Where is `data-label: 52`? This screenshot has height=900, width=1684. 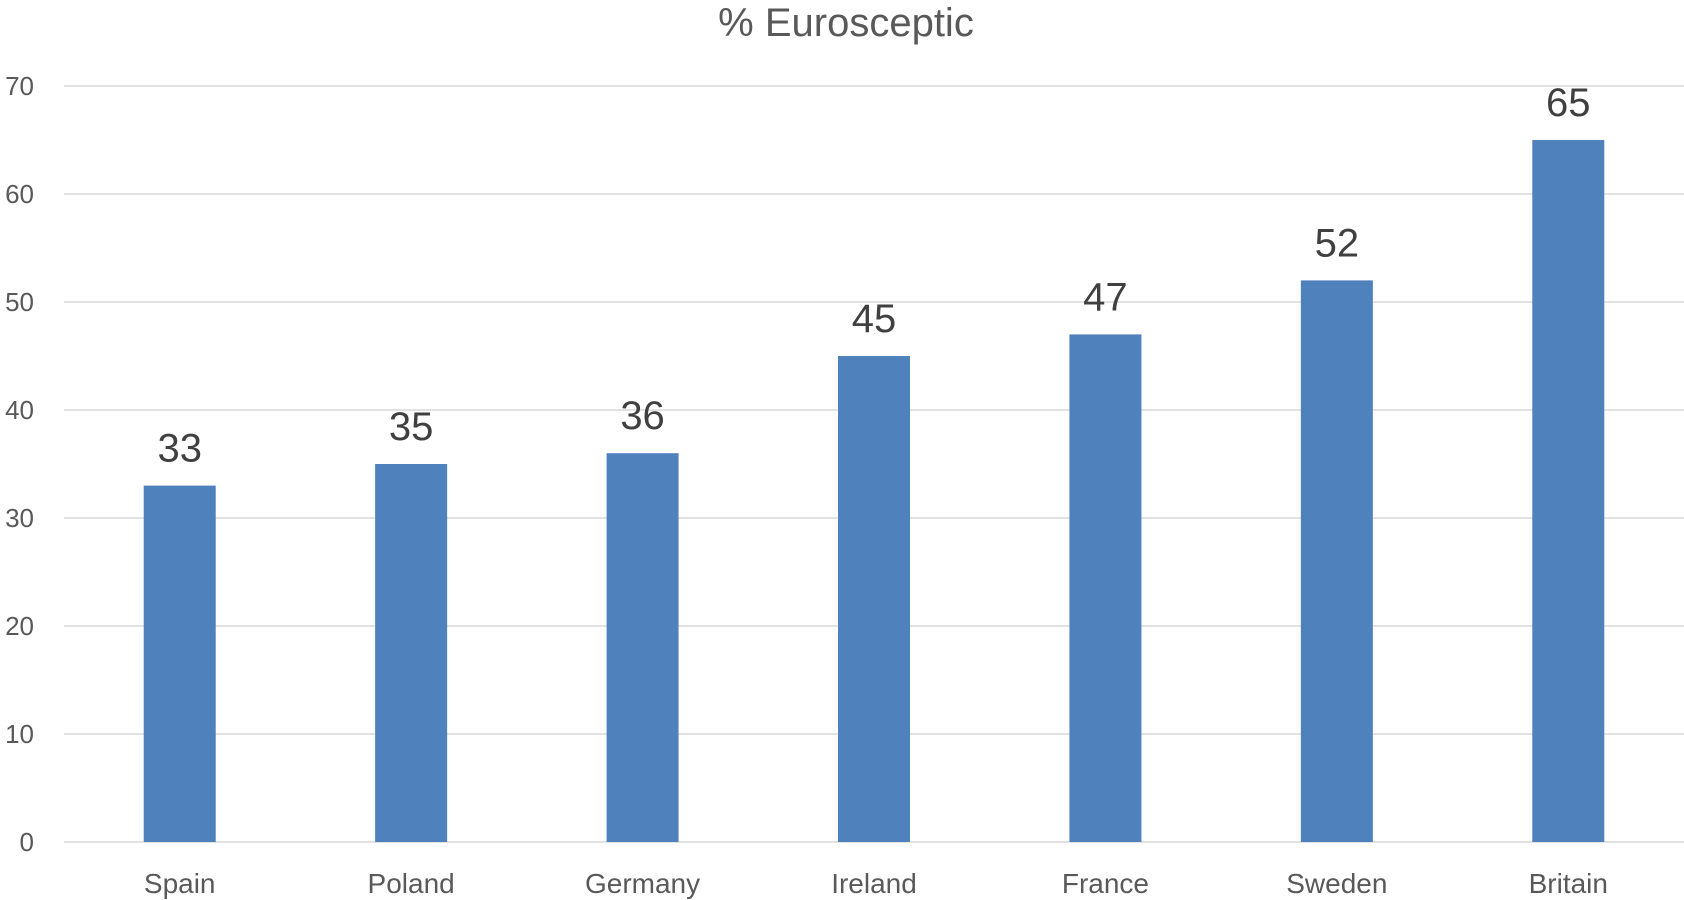 data-label: 52 is located at coordinates (1337, 243).